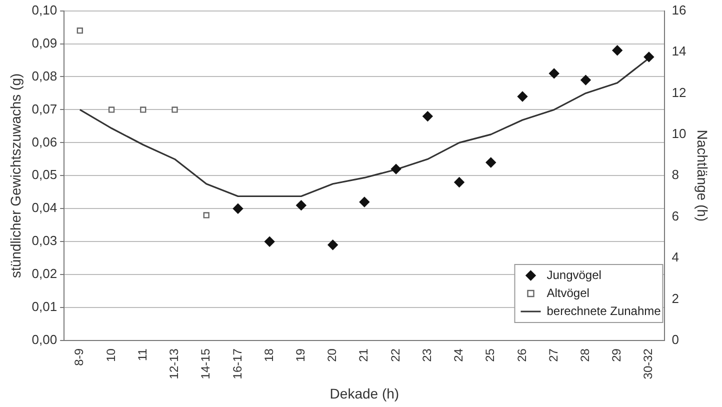  Describe the element at coordinates (679, 10) in the screenshot. I see `y2-tick-label: 16` at that location.